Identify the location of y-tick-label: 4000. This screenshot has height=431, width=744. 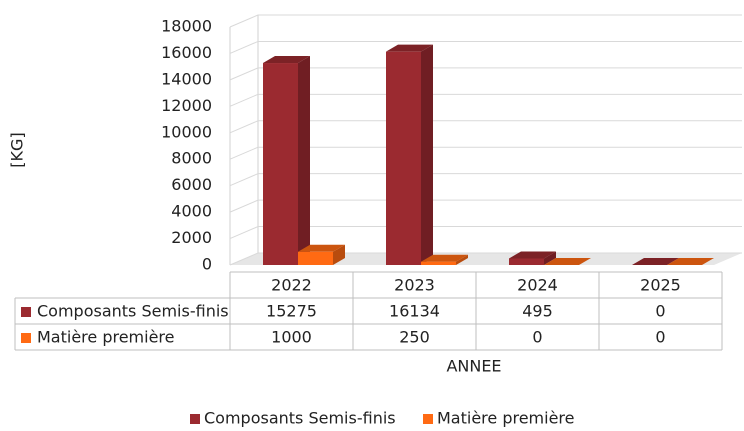
(191, 211).